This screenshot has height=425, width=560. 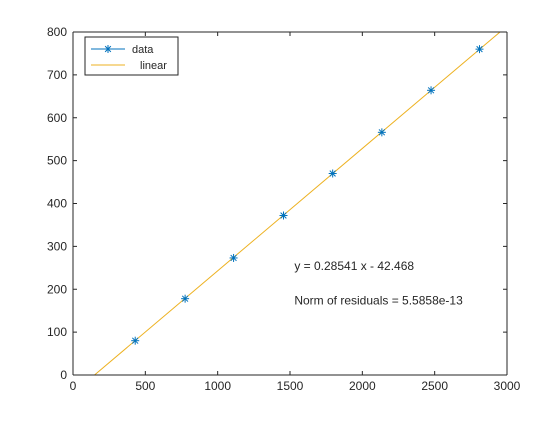 I want to click on legend: data linear, so click(x=131, y=56).